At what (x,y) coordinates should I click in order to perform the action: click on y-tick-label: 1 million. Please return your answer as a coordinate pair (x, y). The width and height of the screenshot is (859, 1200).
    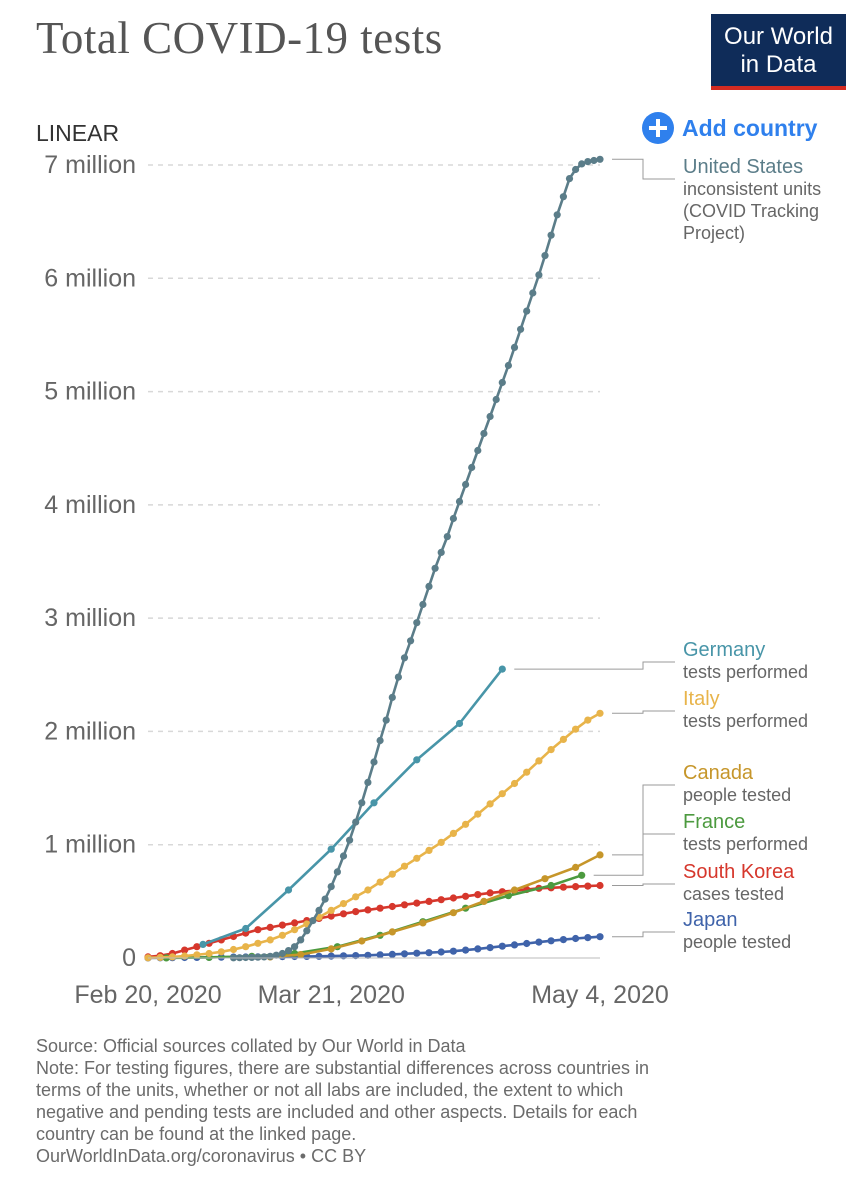
    Looking at the image, I should click on (90, 845).